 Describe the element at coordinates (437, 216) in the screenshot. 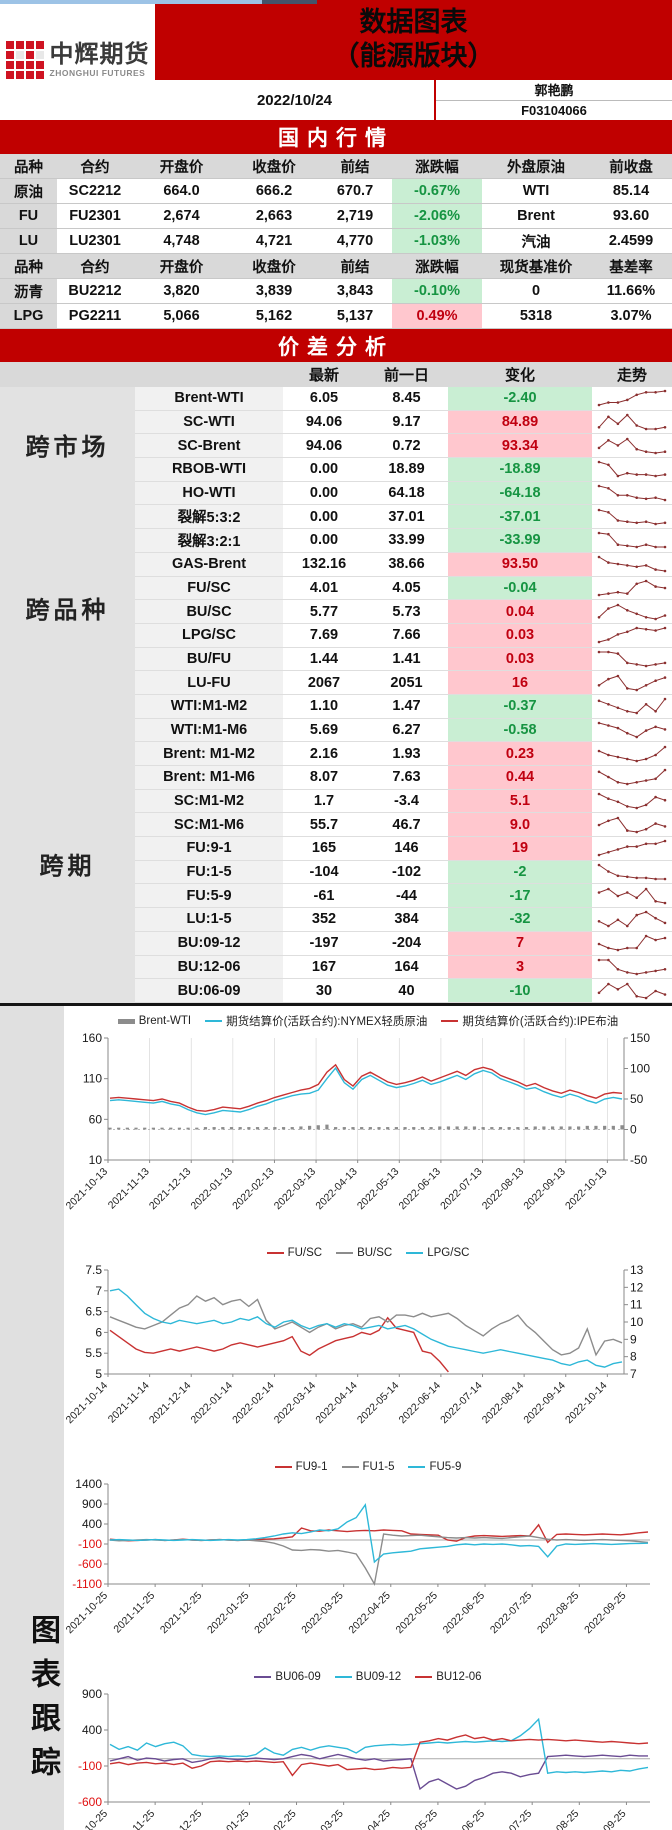

I see `row-change-pct: -2.06%` at that location.